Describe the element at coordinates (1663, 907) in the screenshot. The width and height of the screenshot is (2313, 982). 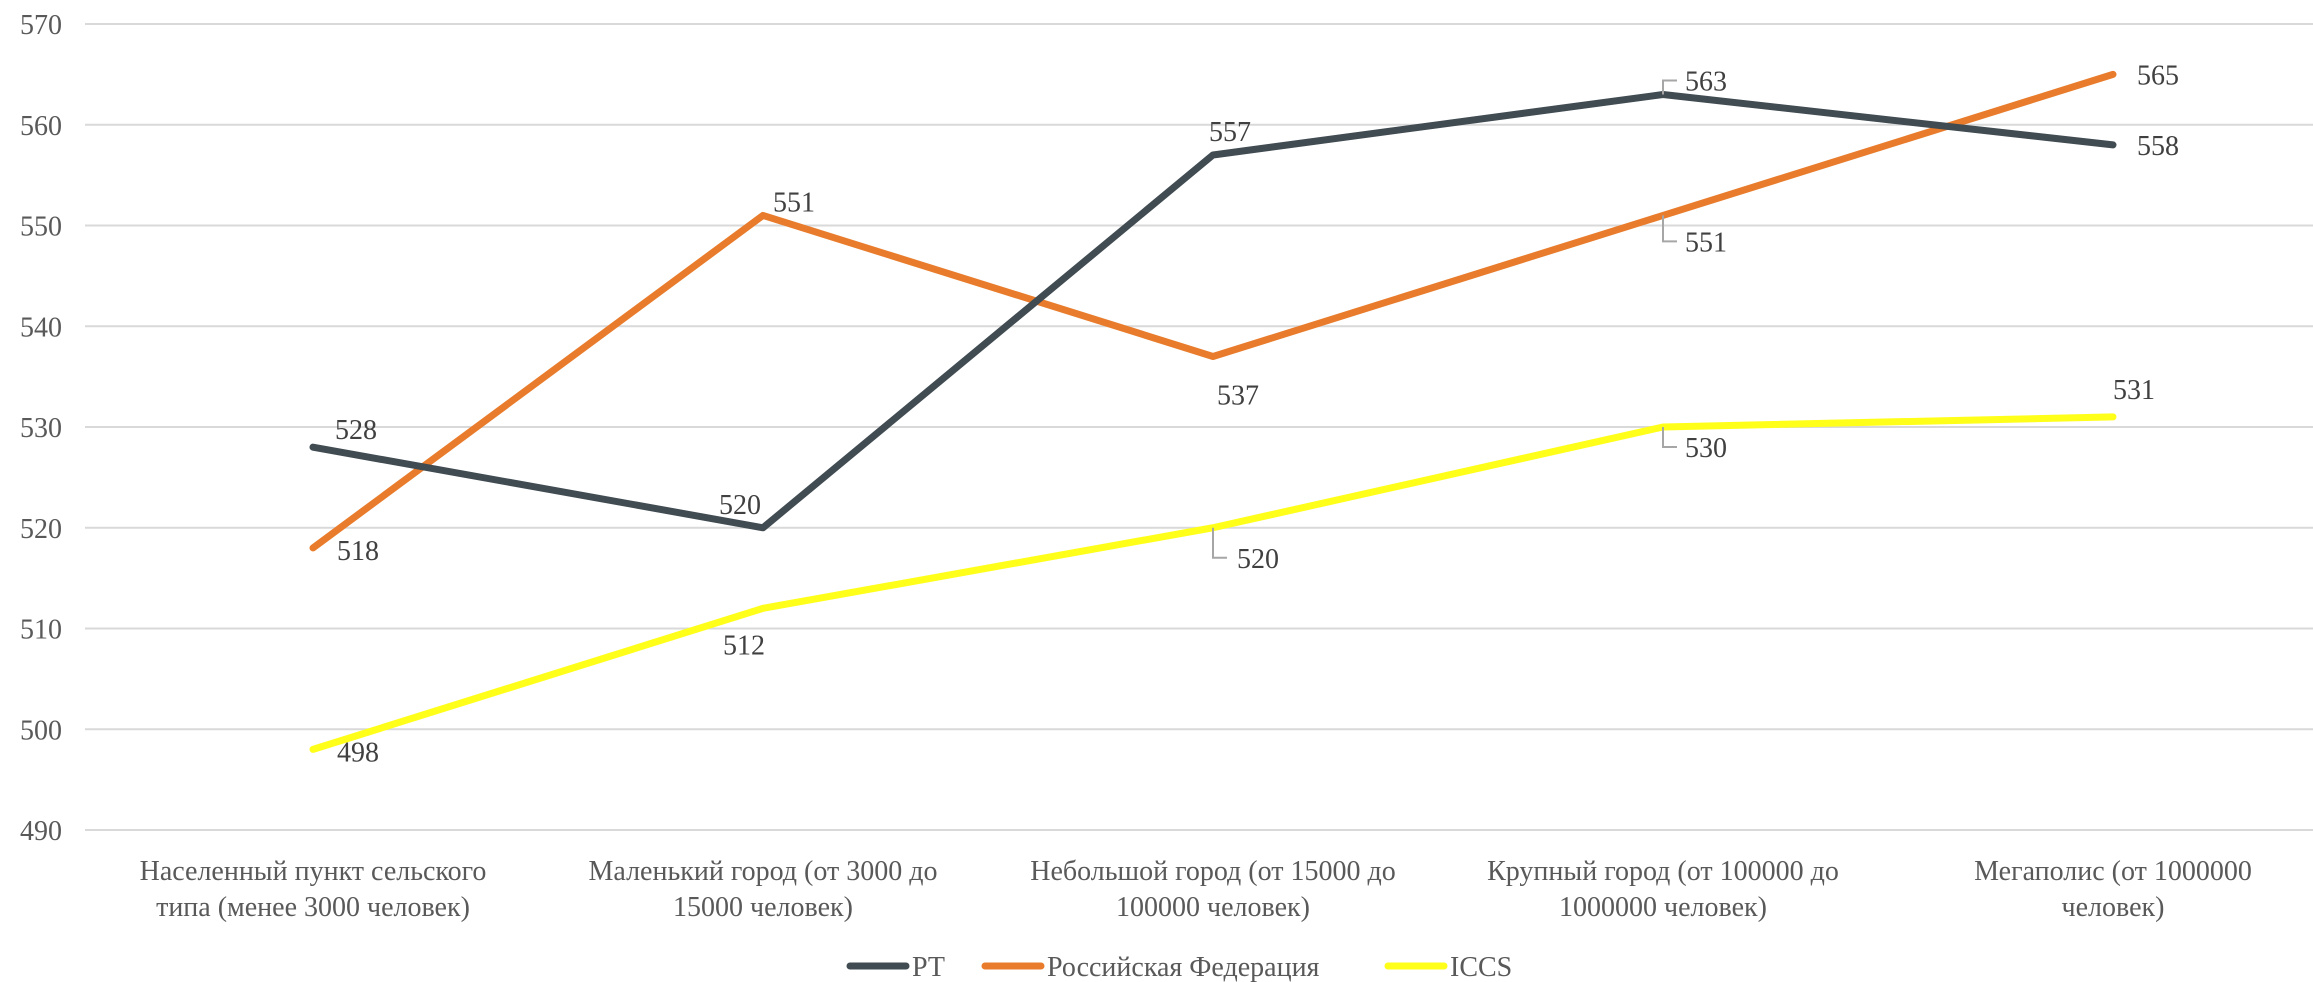
I see `x-category-label: 1000000 человек)` at that location.